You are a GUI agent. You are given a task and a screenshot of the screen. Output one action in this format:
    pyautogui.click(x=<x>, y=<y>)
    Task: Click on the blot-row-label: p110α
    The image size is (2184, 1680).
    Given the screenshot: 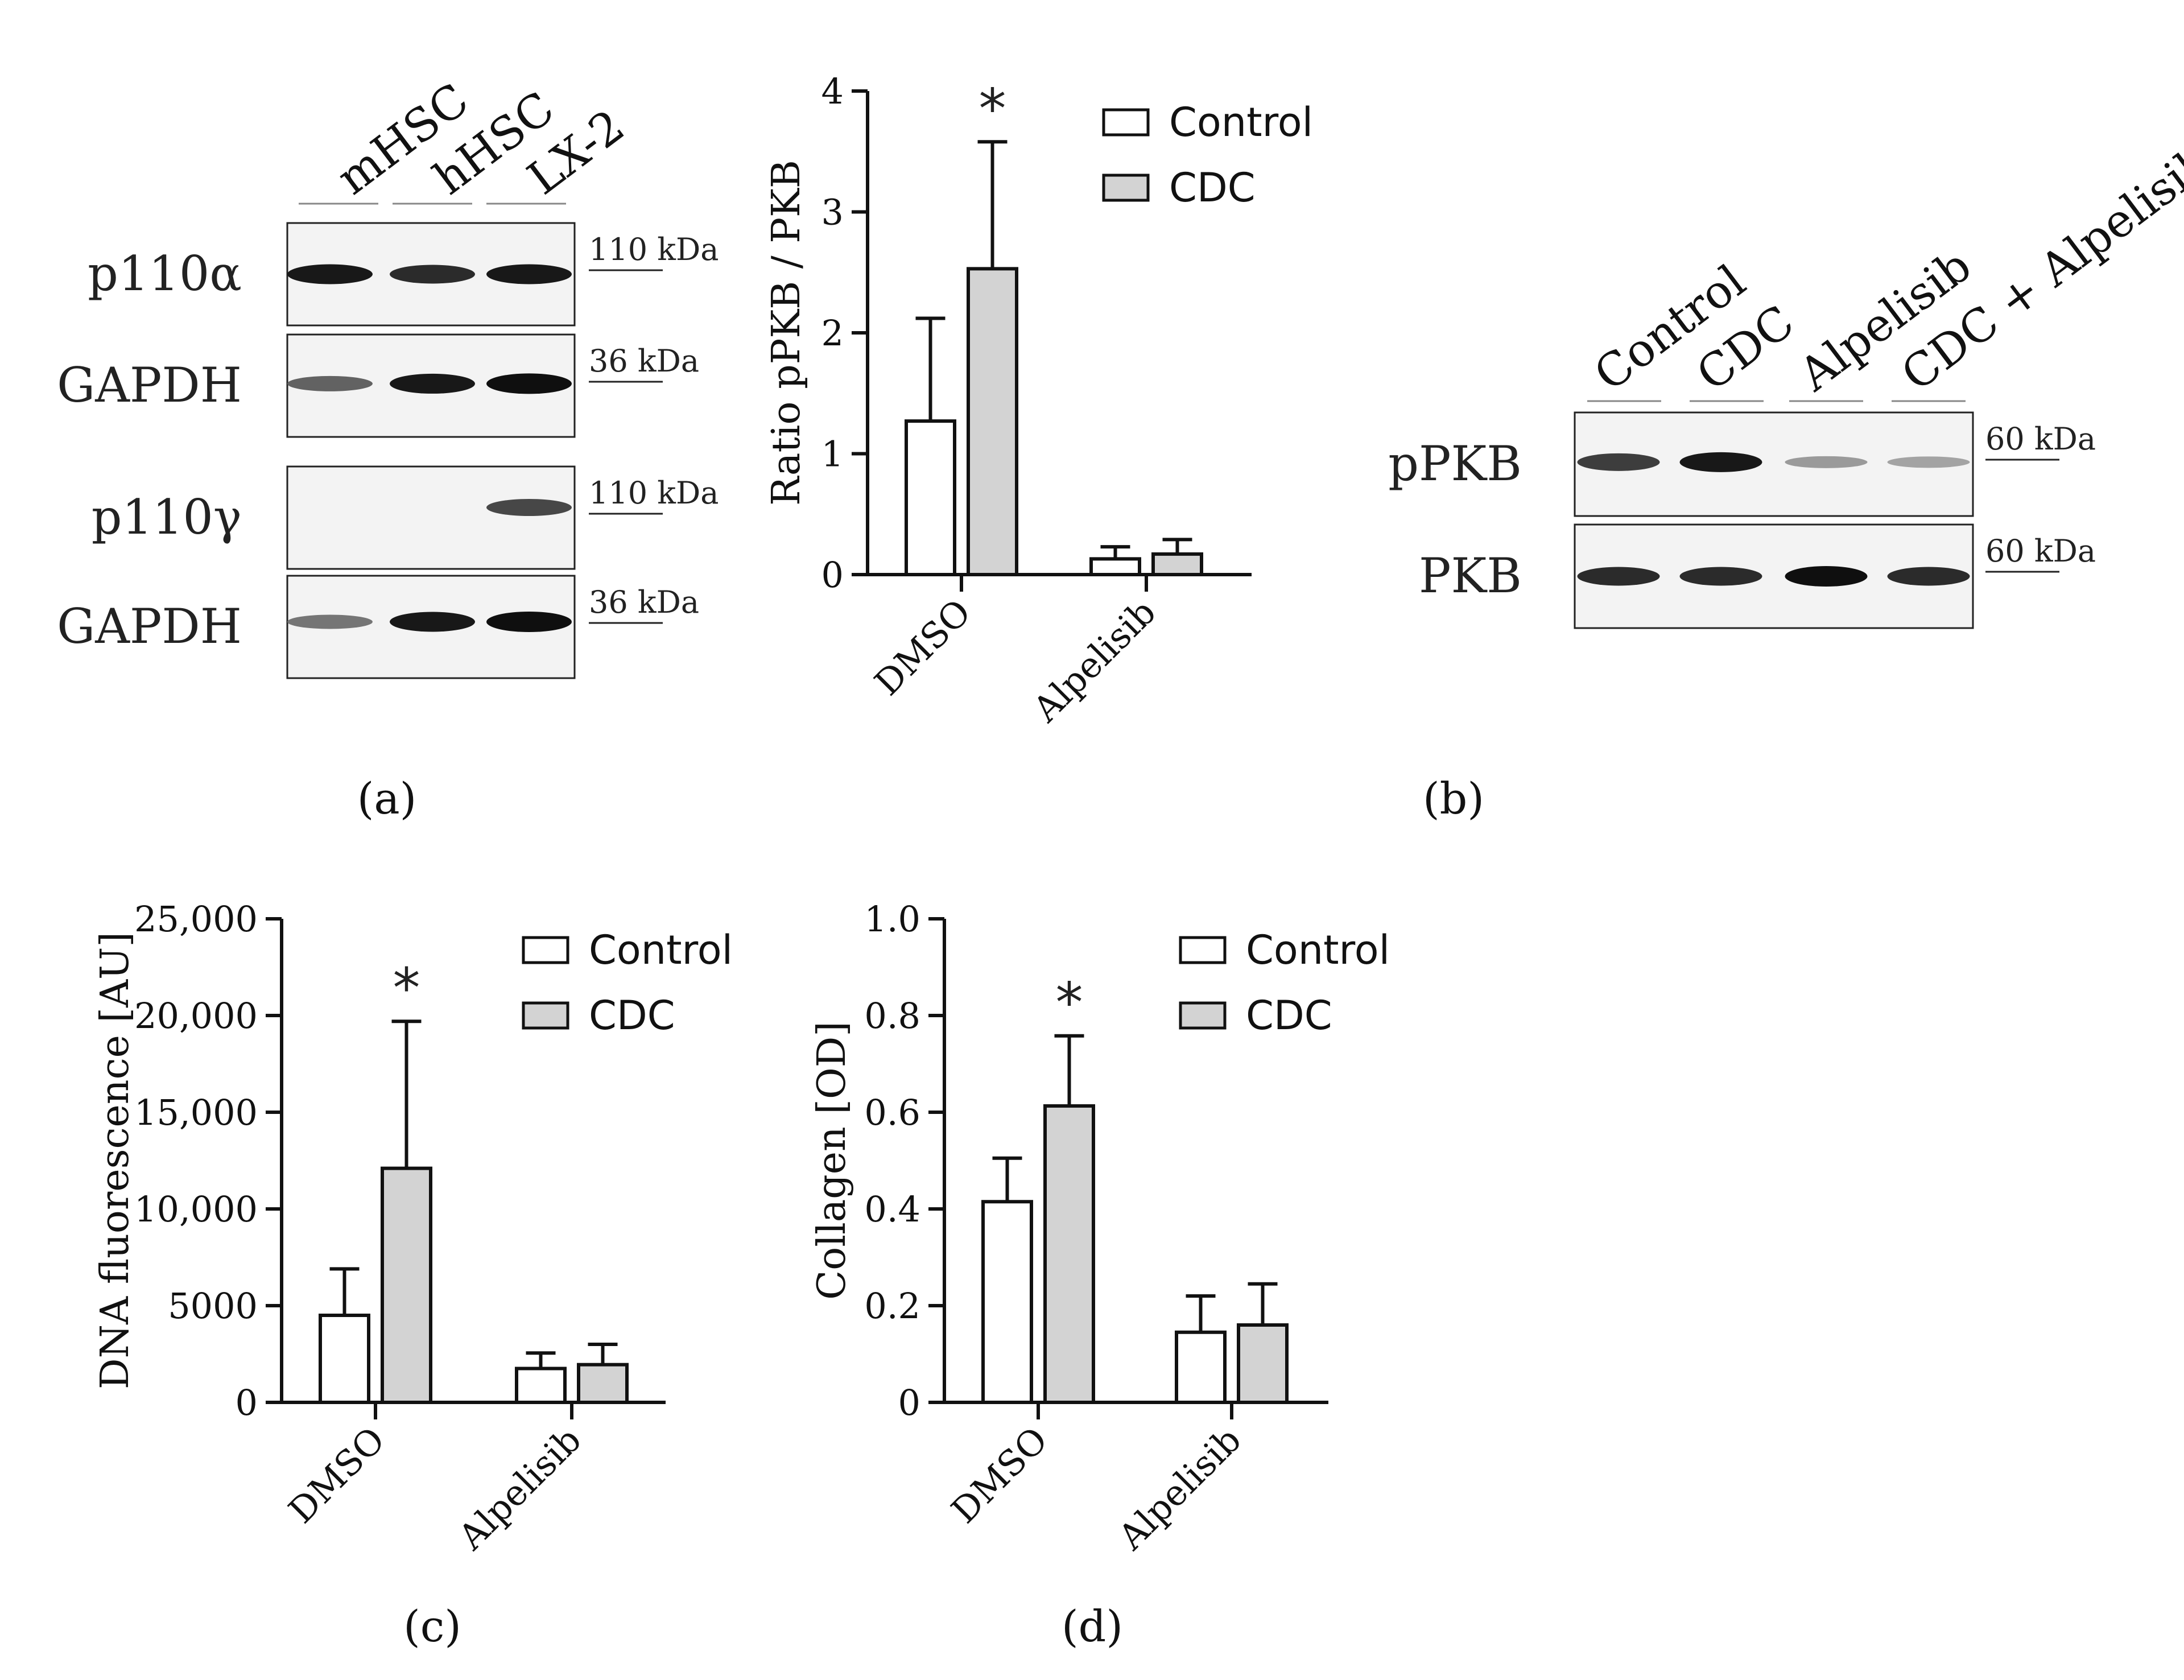 What is the action you would take?
    pyautogui.click(x=165, y=274)
    